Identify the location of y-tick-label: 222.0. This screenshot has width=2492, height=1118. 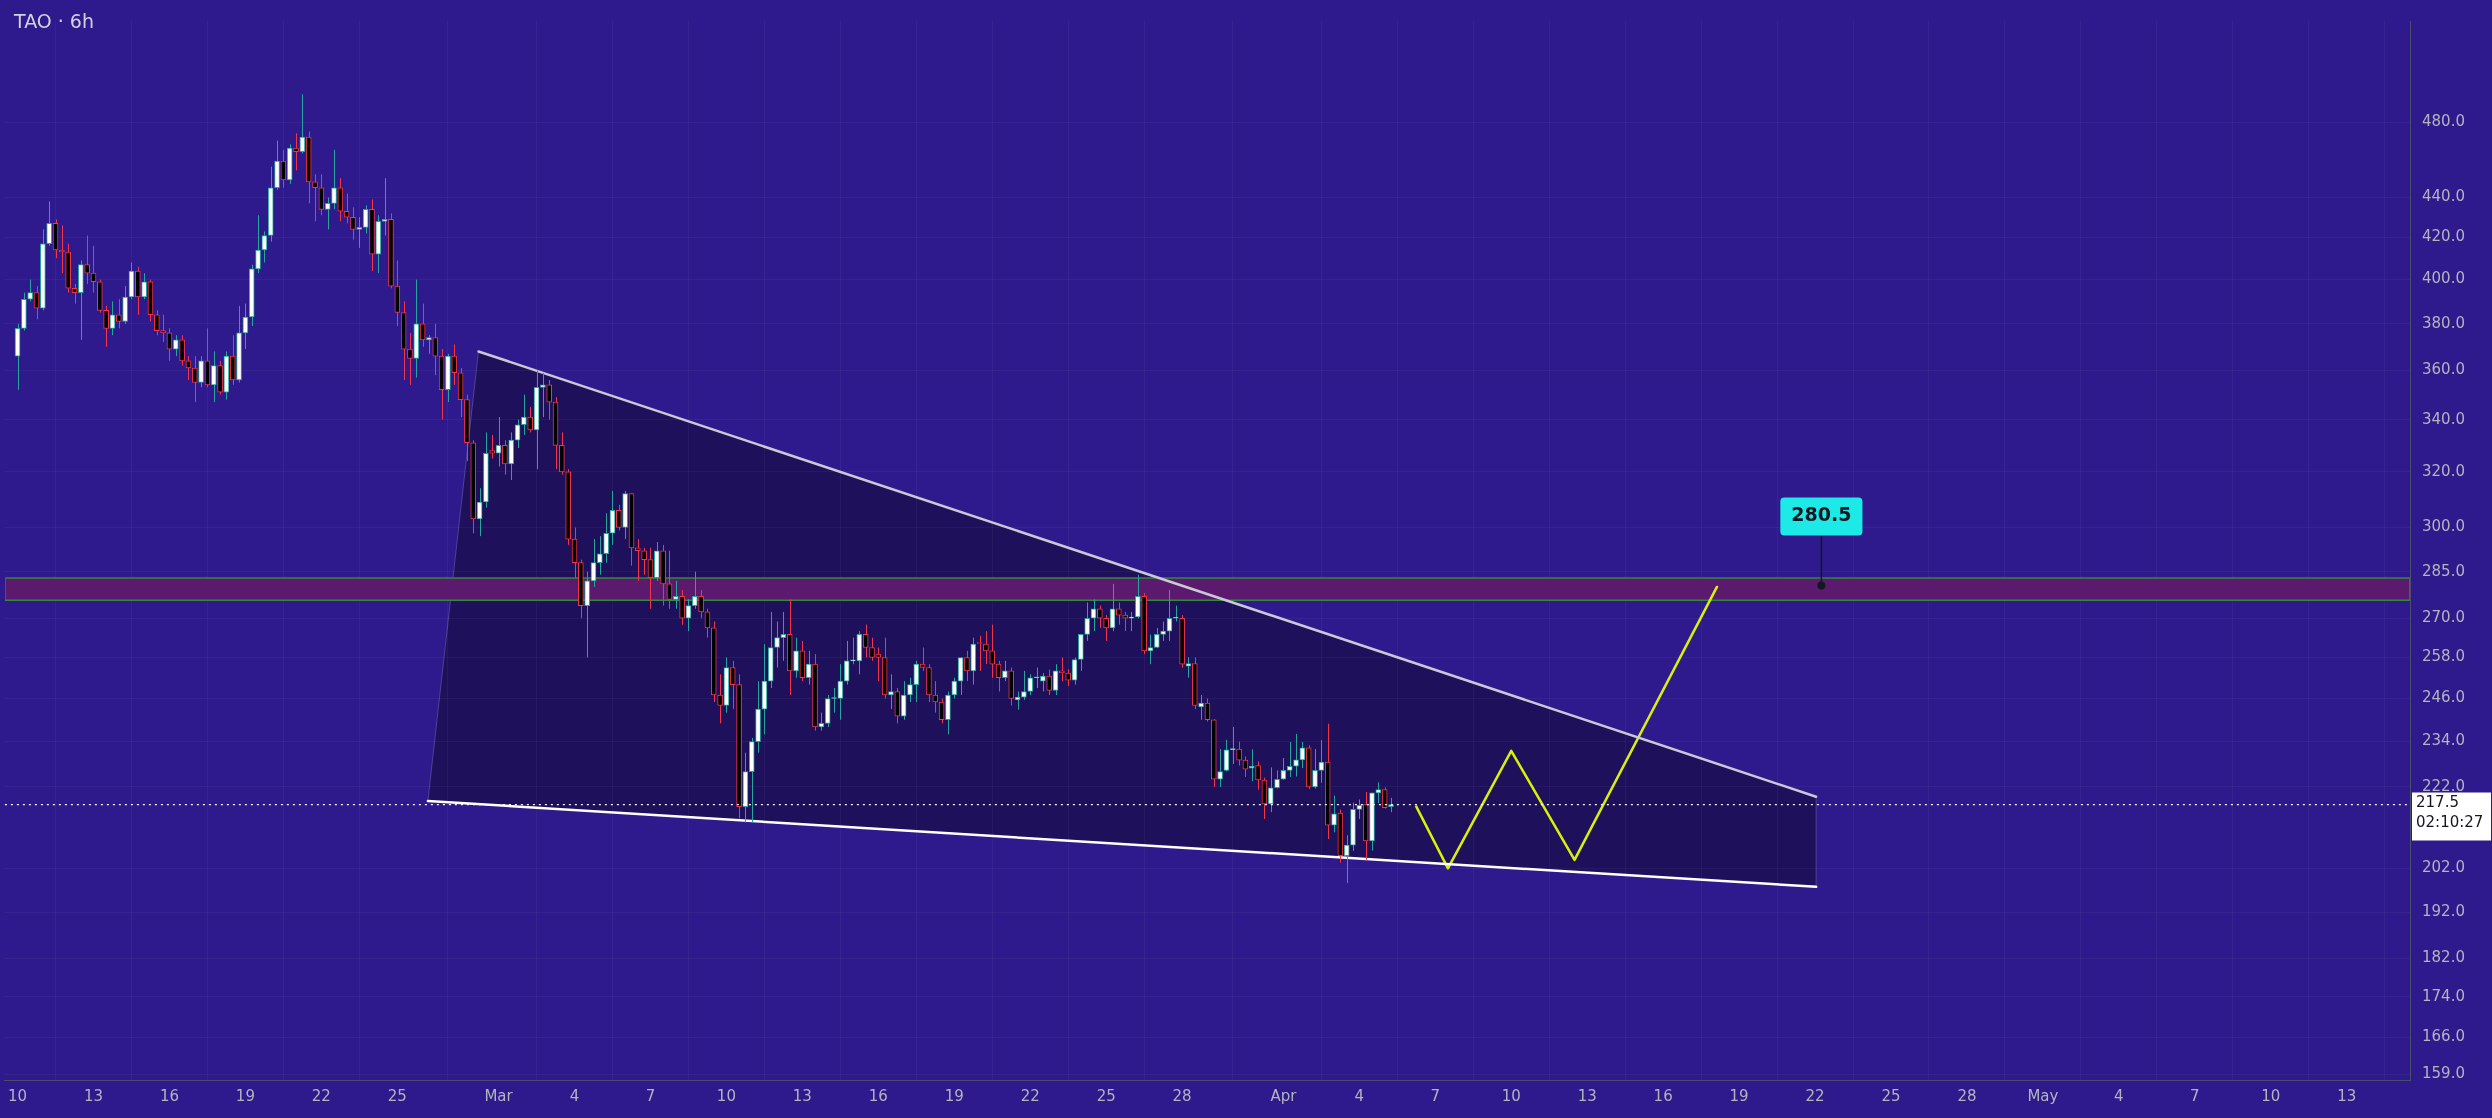
(2443, 785).